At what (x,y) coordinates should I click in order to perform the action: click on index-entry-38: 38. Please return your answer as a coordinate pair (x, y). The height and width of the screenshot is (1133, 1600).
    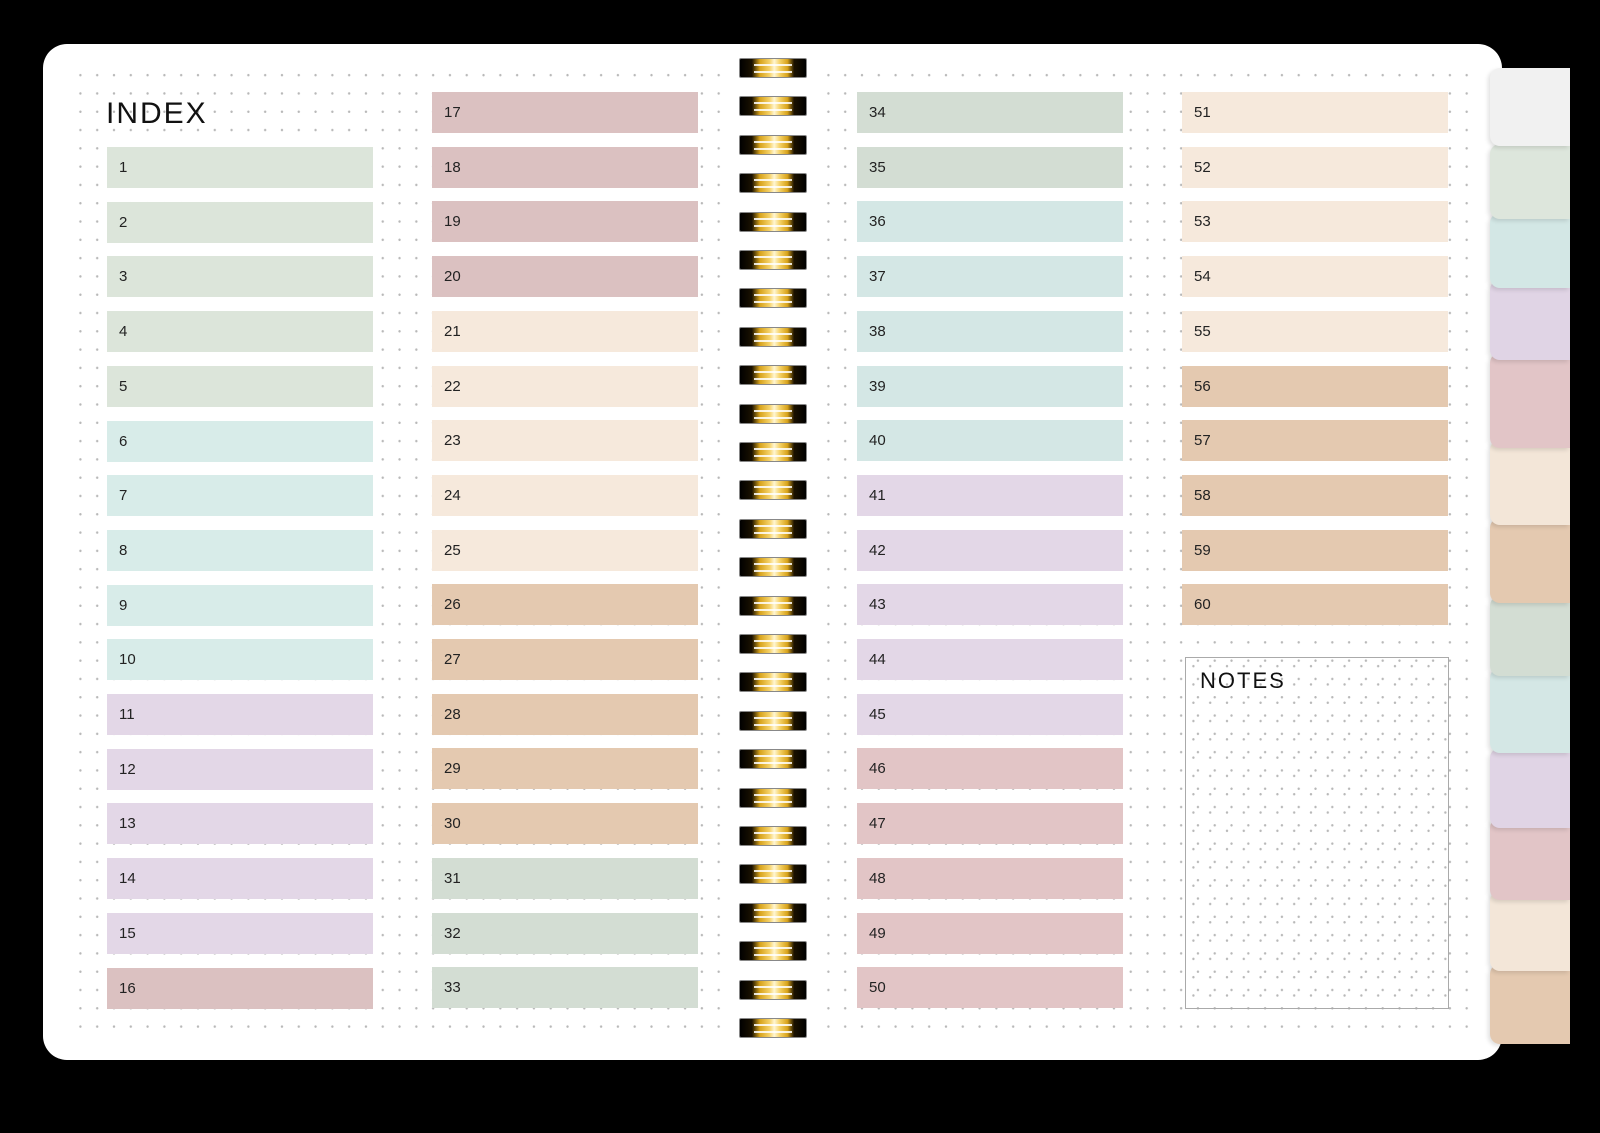
    Looking at the image, I should click on (990, 331).